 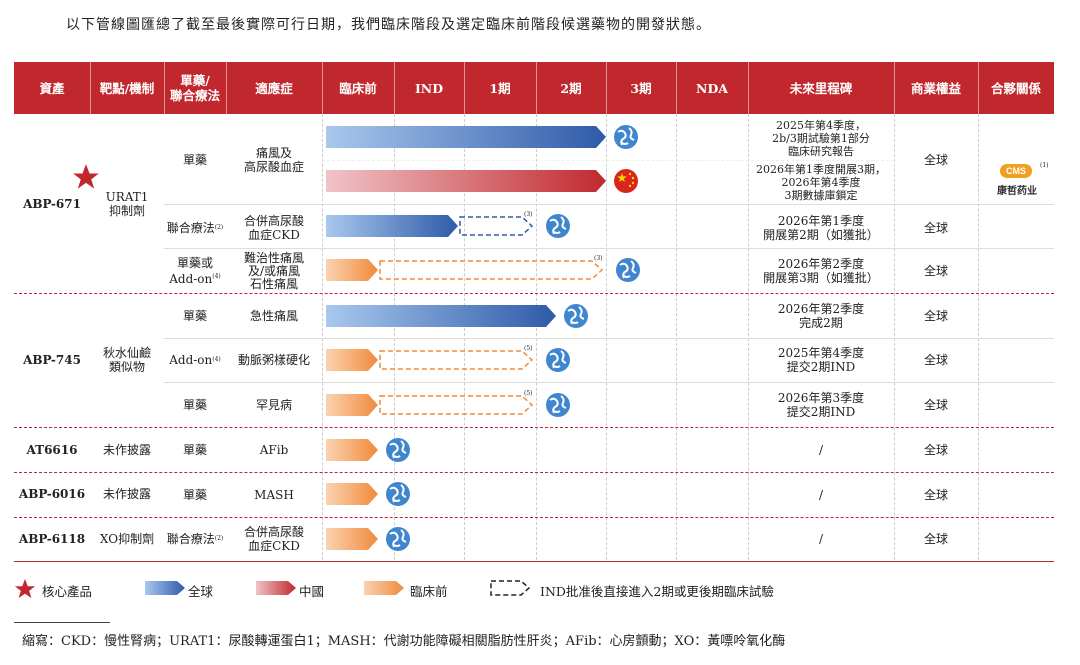 I want to click on legend-core: 核心產品, so click(x=67, y=591).